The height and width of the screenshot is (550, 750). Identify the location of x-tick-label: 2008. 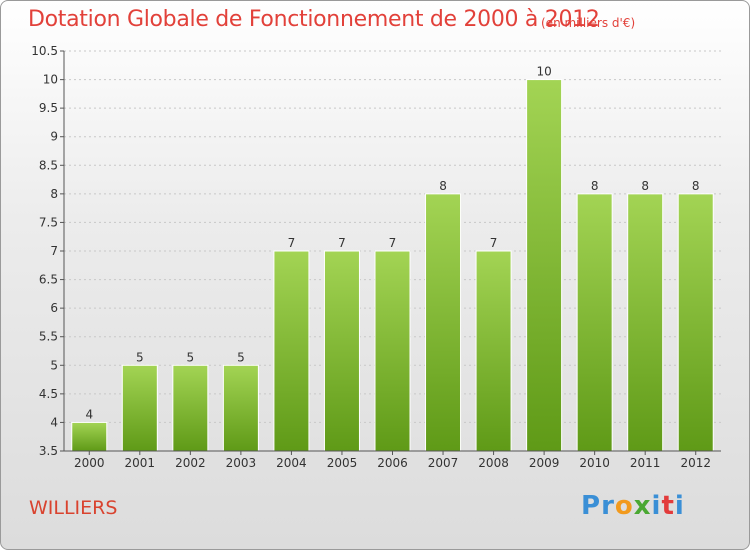
(493, 463).